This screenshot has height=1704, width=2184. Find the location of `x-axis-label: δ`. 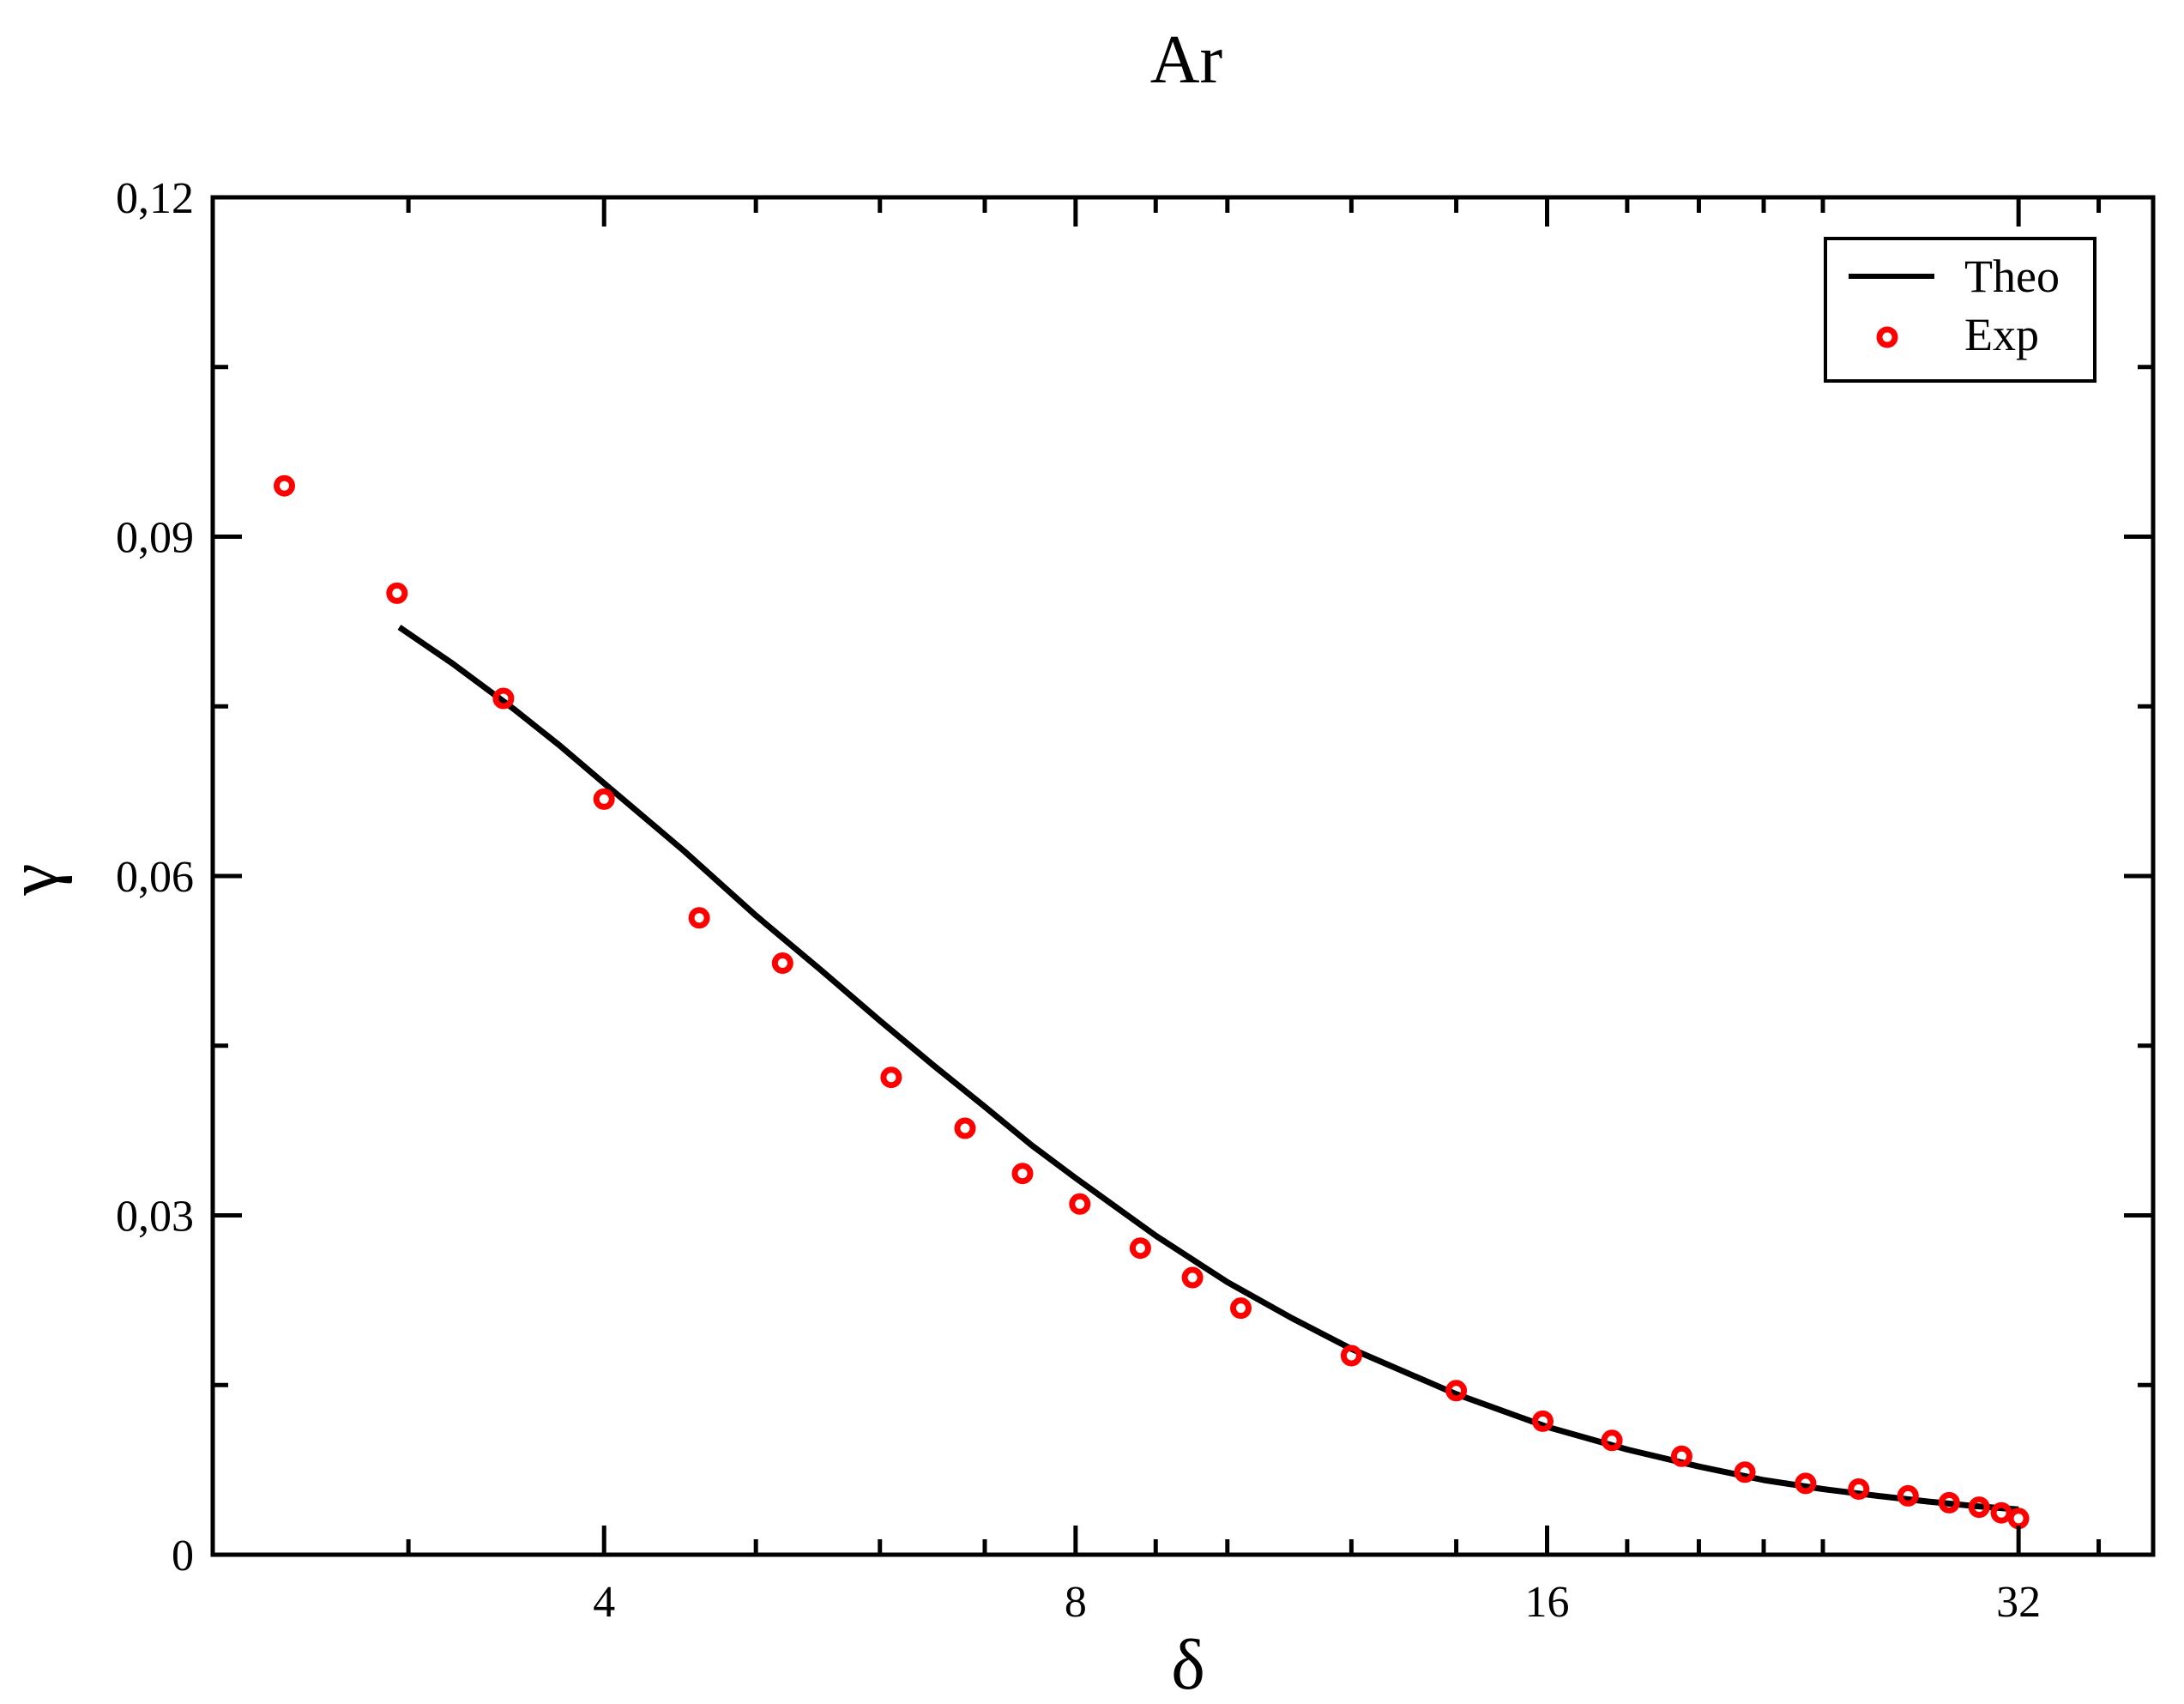

x-axis-label: δ is located at coordinates (1188, 1664).